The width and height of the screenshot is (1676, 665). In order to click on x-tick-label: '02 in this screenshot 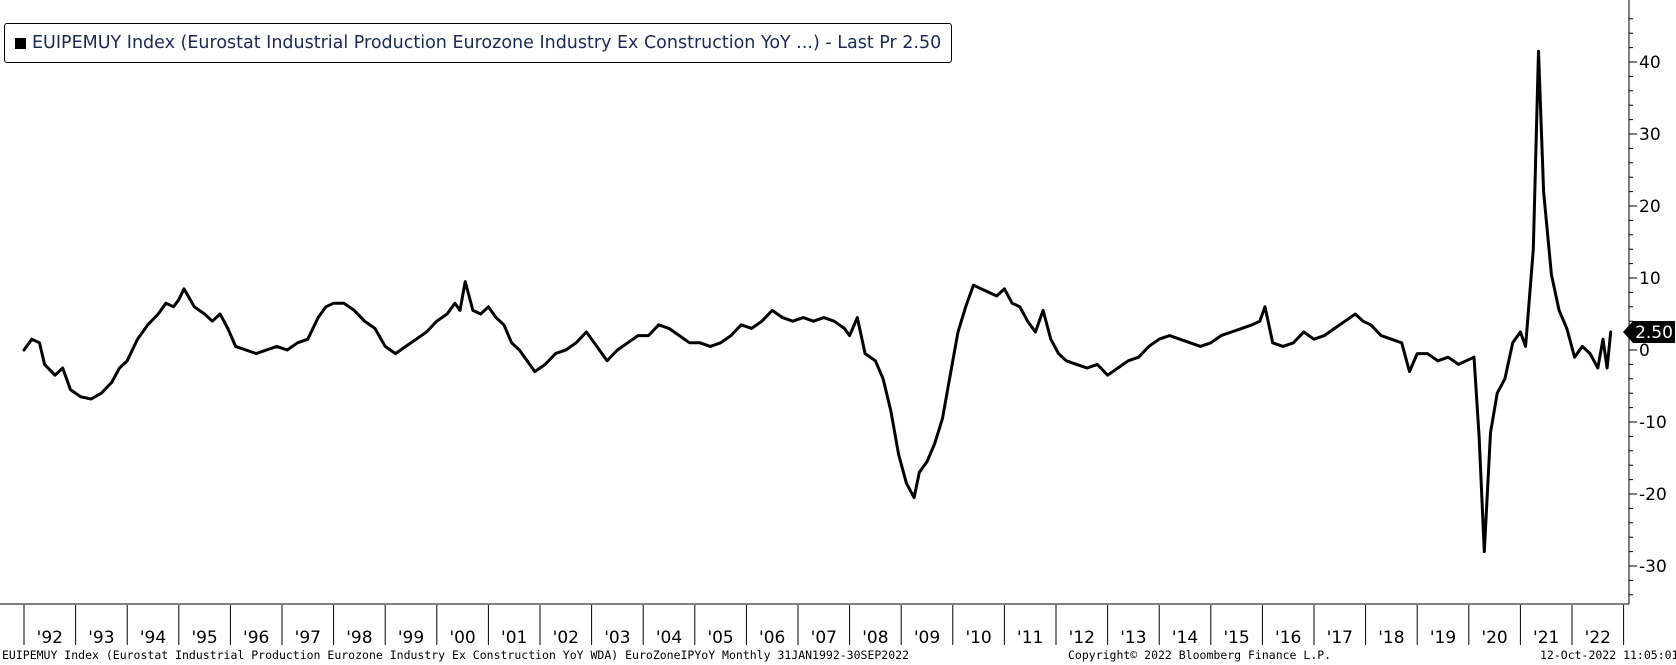, I will do `click(566, 638)`.